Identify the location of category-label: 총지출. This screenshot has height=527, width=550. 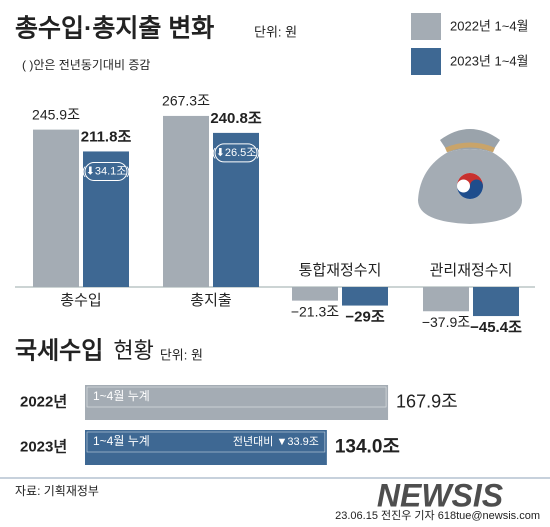
(210, 300).